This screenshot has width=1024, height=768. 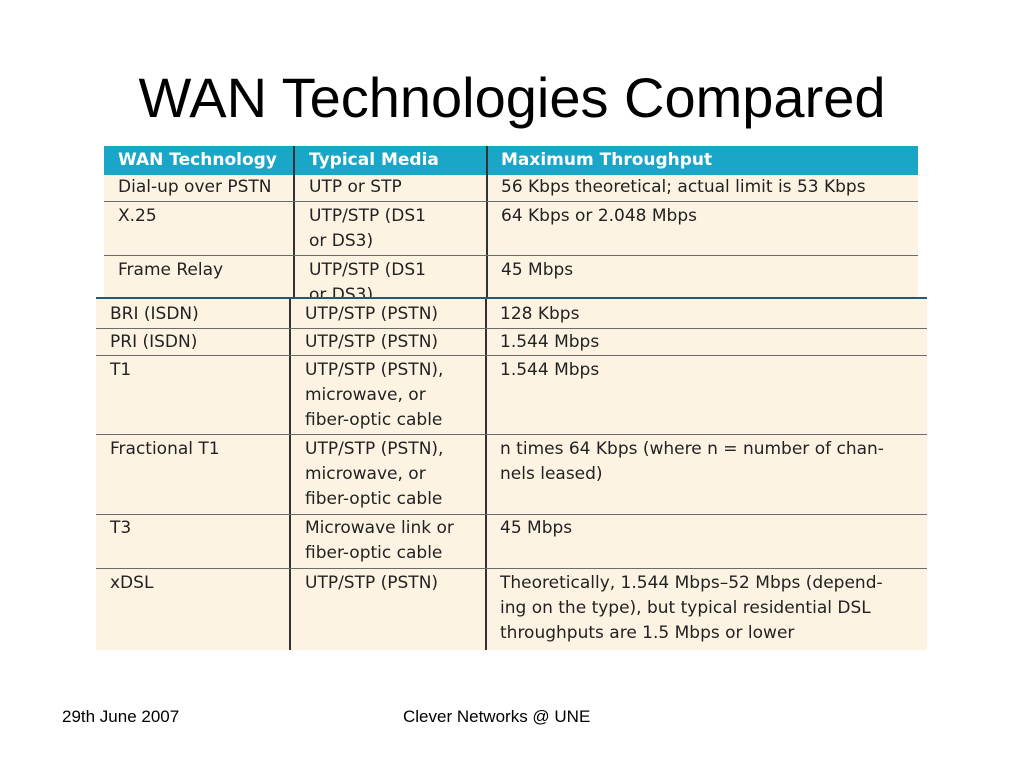 What do you see at coordinates (497, 716) in the screenshot?
I see `footer-organization: Clever Networks @ UNE` at bounding box center [497, 716].